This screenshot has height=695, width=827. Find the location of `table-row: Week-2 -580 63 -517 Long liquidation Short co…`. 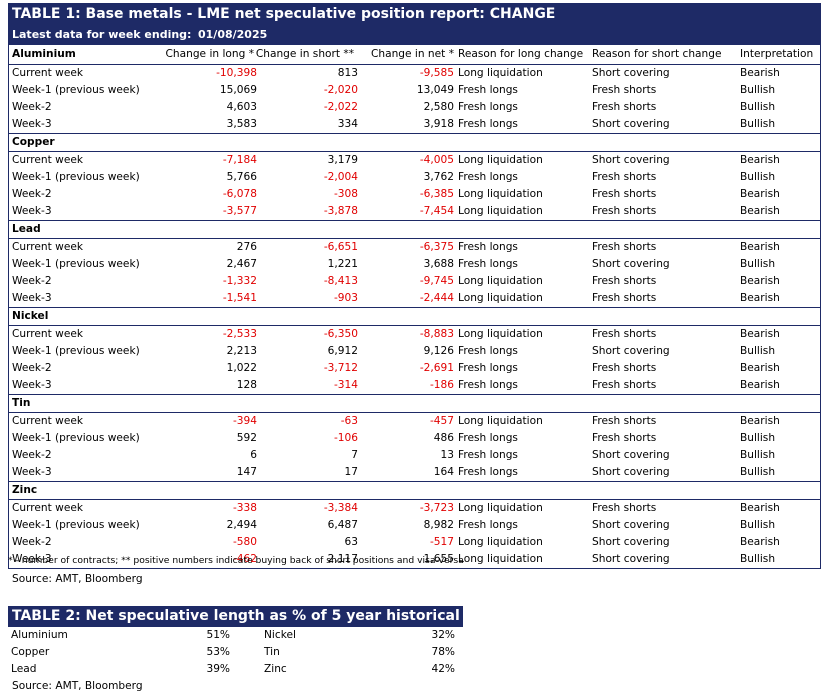

table-row: Week-2 -580 63 -517 Long liquidation Short co… is located at coordinates (414, 542).